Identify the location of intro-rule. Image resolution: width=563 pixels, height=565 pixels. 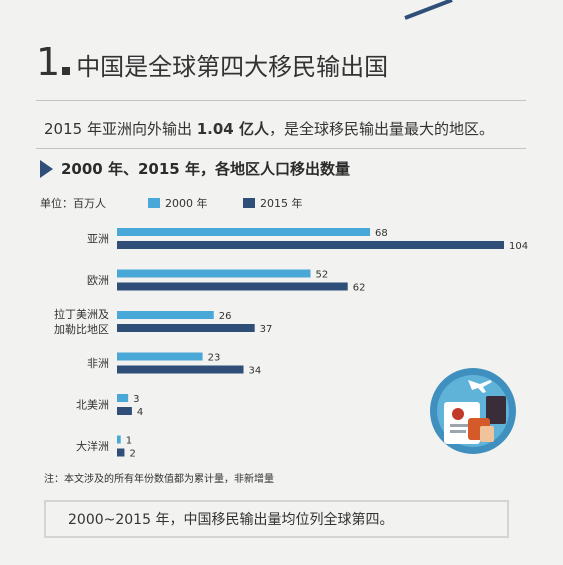
(281, 148).